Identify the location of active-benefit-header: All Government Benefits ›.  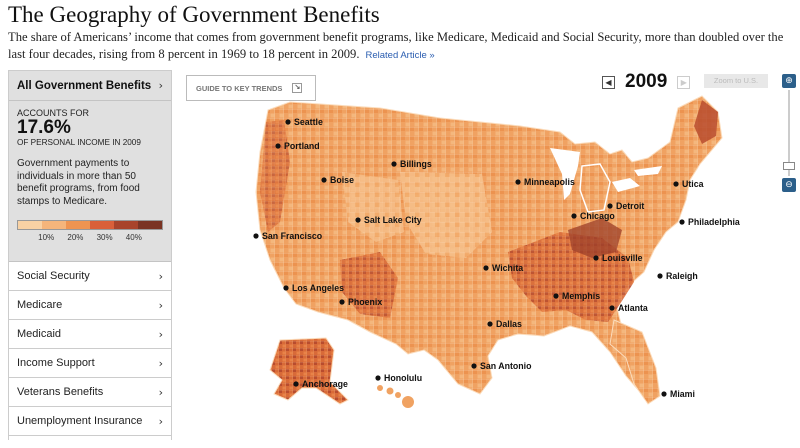
(90, 86).